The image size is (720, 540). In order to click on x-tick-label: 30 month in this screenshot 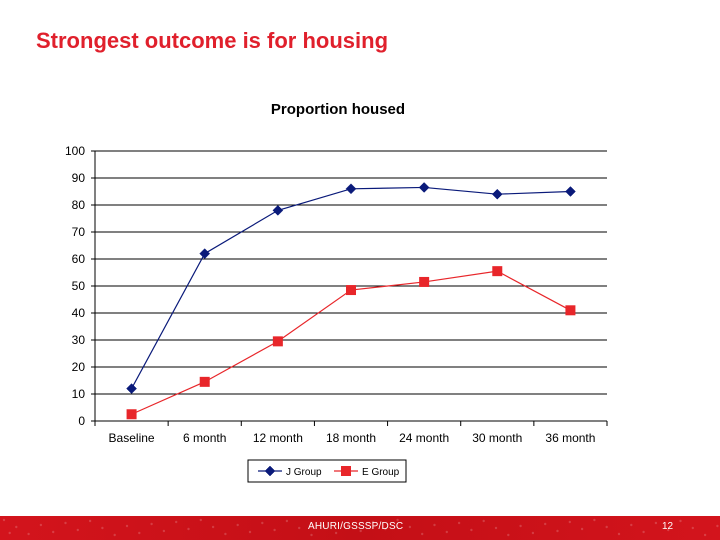, I will do `click(497, 438)`.